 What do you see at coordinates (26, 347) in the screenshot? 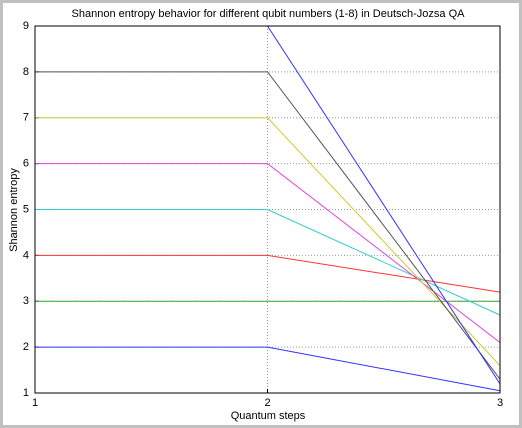
I see `y-tick-label: 2` at bounding box center [26, 347].